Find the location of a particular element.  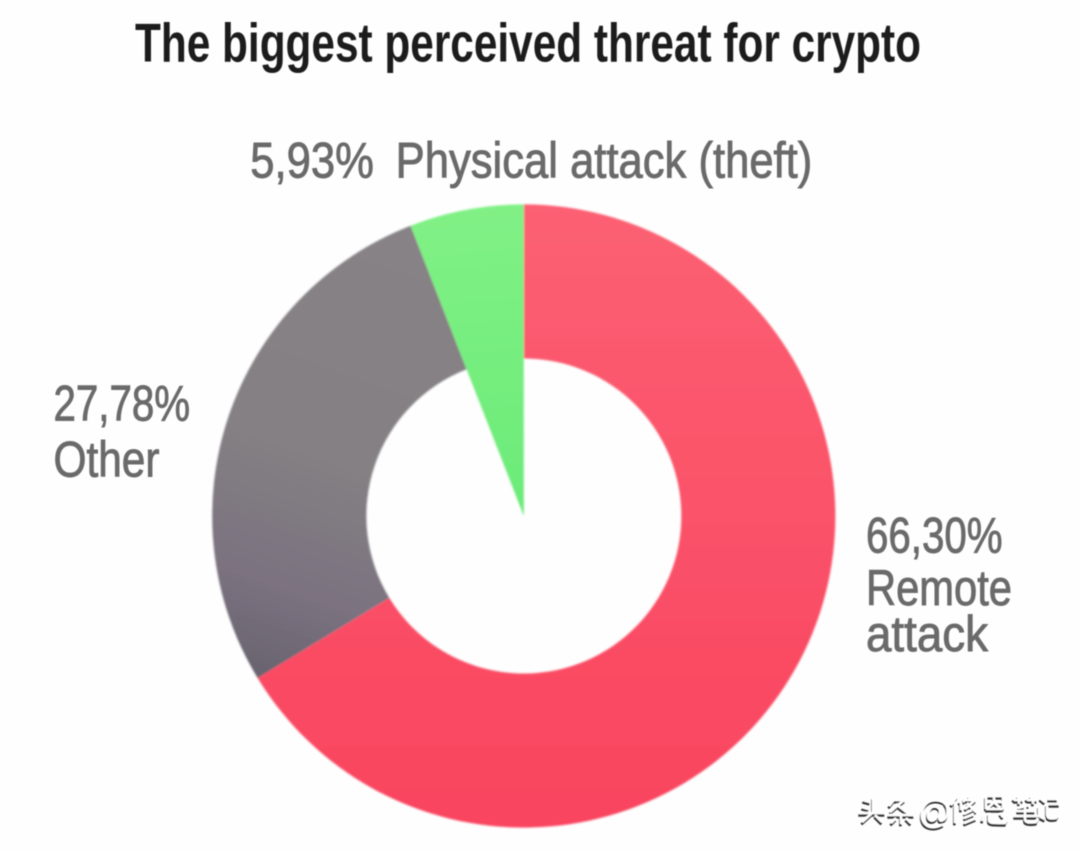

svg-text: Other is located at coordinates (107, 460).